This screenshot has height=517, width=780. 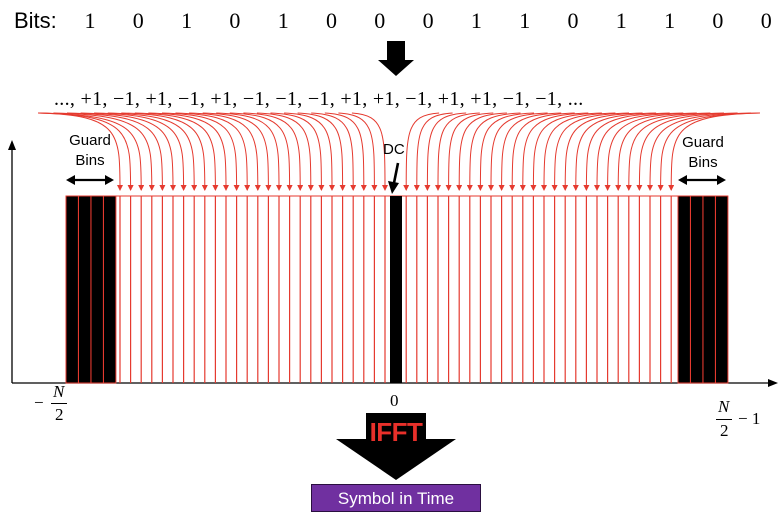 I want to click on guard-left-line1: Guard, so click(x=90, y=141).